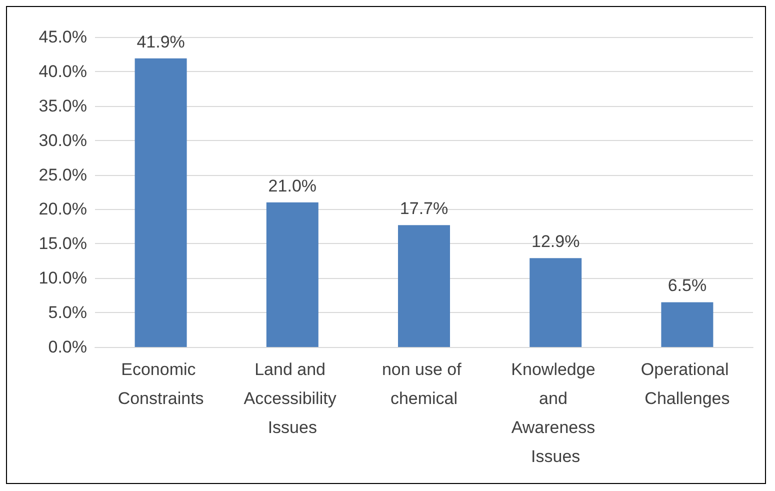 This screenshot has width=775, height=491. What do you see at coordinates (424, 384) in the screenshot?
I see `x-tick-label: non use of chemical` at bounding box center [424, 384].